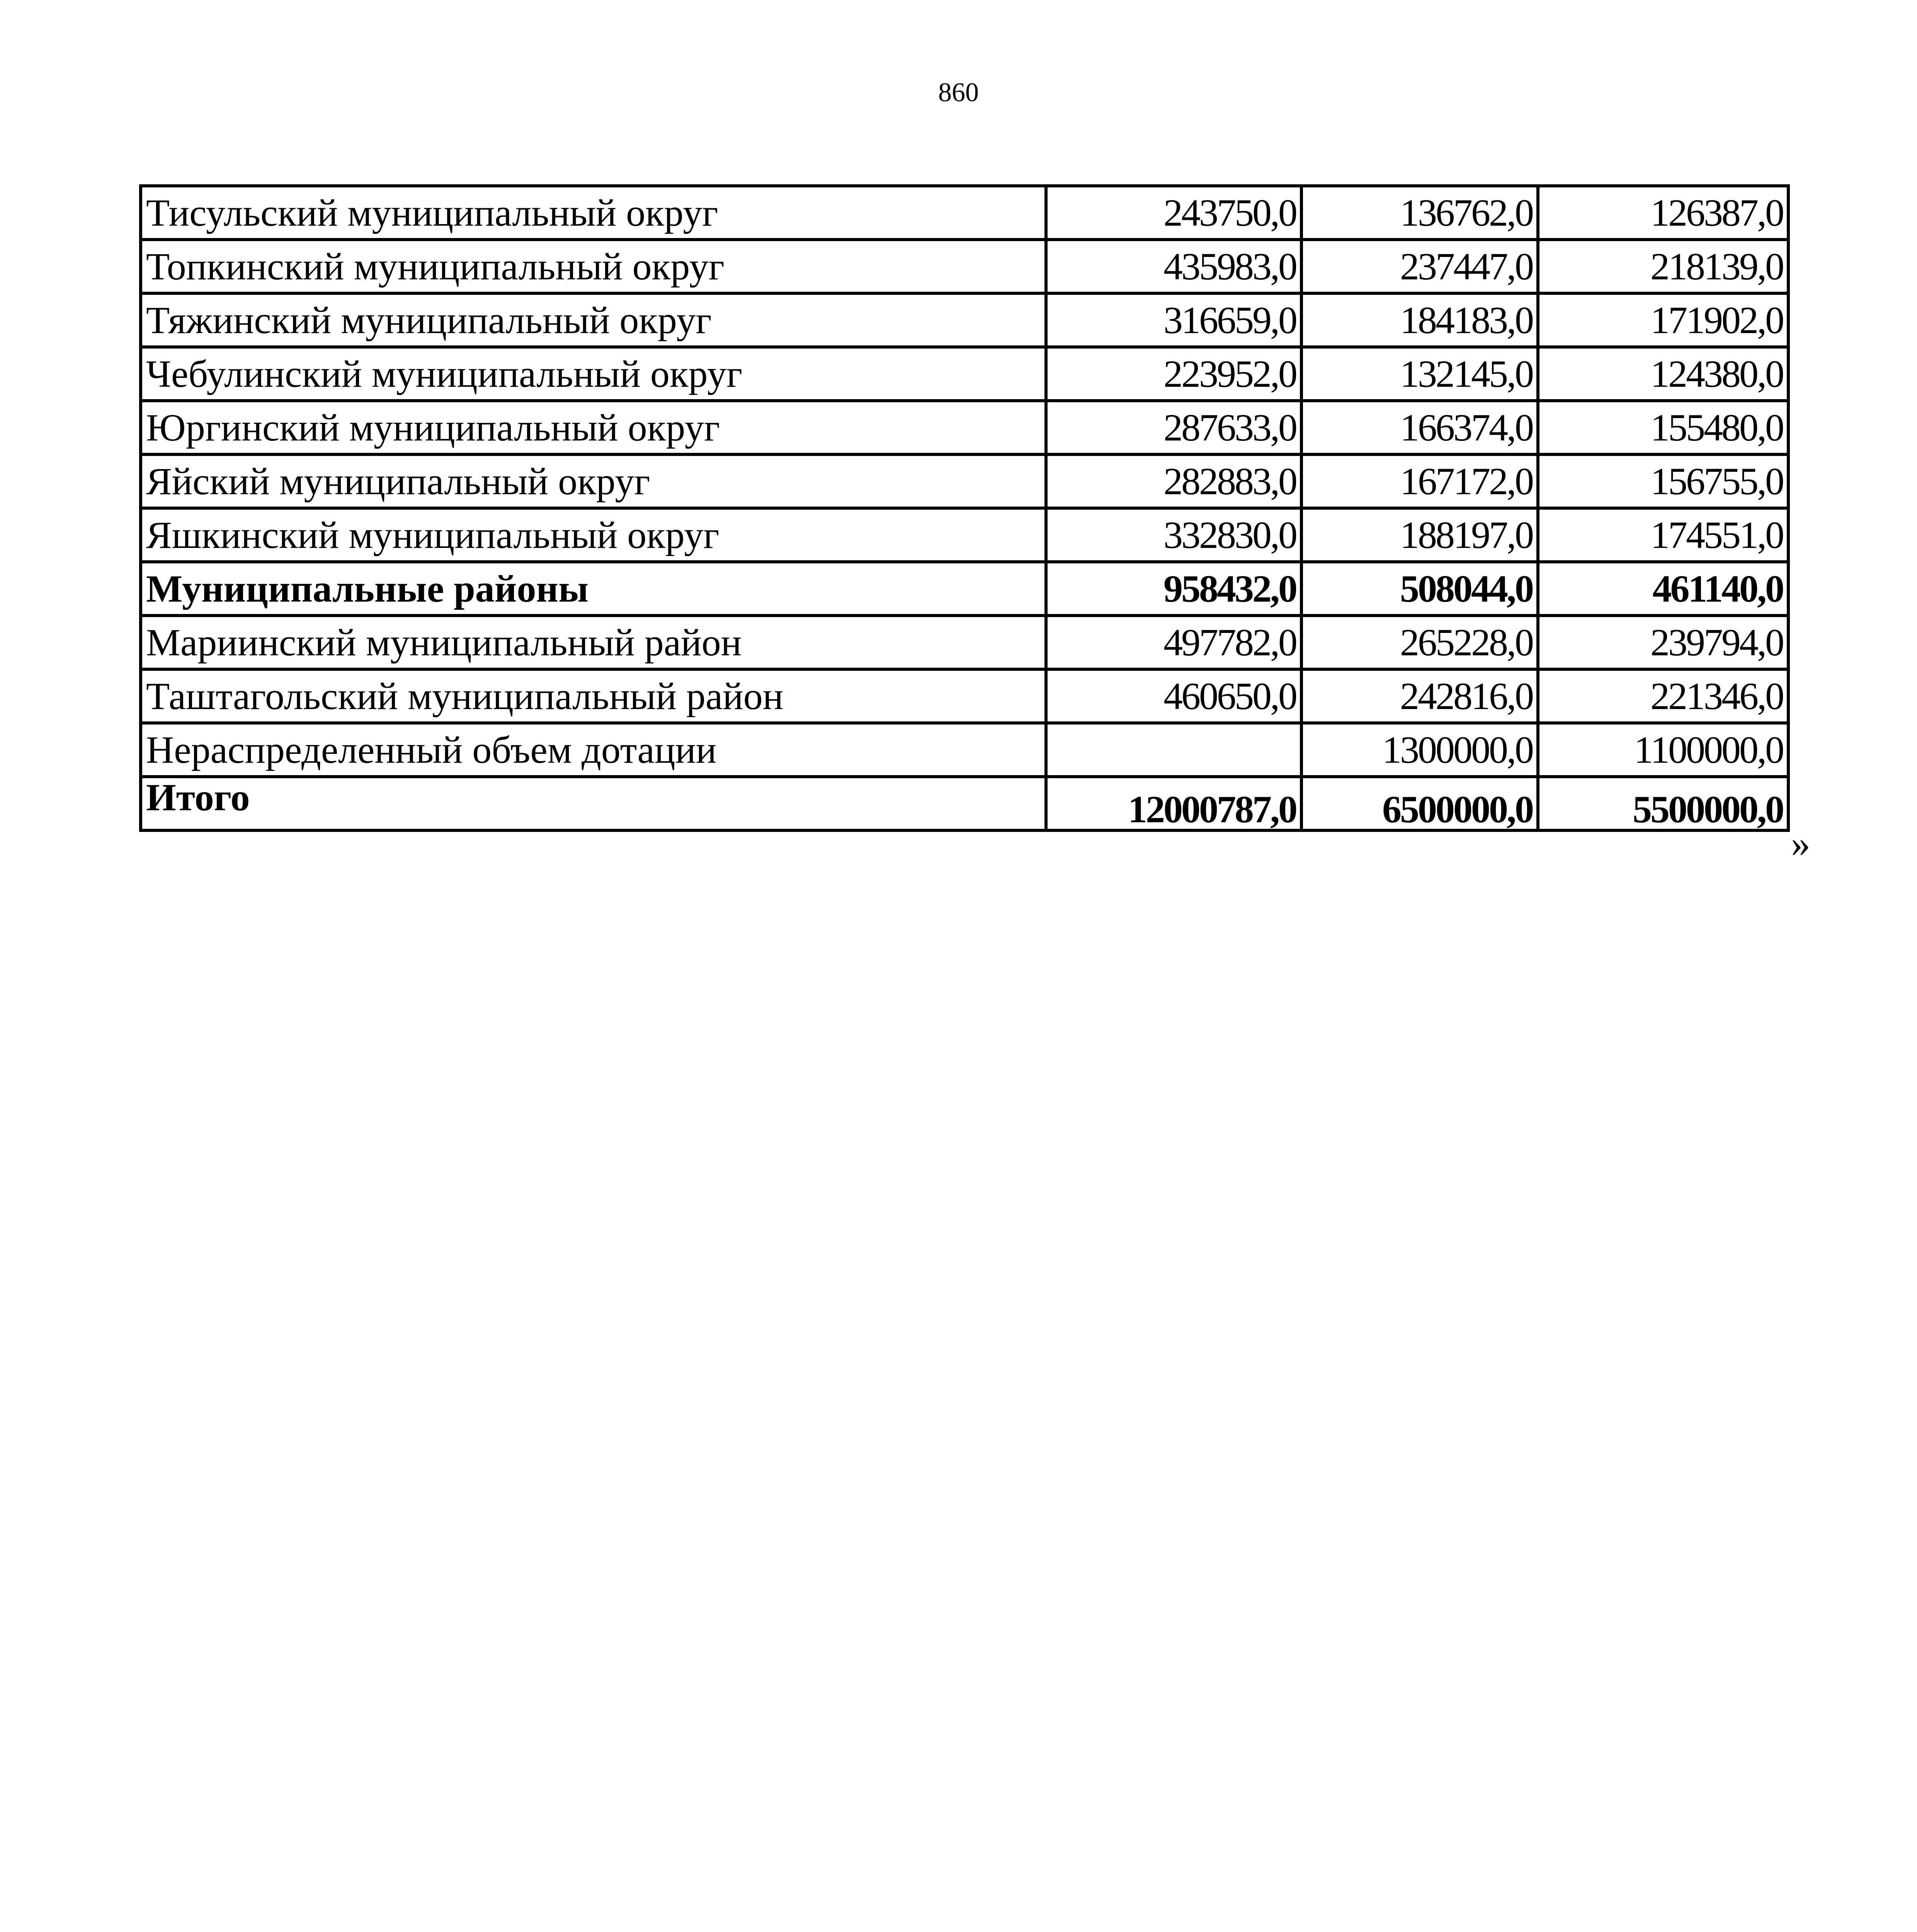 This screenshot has width=1917, height=1932. I want to click on value-cell-3: 174551,0, so click(1663, 535).